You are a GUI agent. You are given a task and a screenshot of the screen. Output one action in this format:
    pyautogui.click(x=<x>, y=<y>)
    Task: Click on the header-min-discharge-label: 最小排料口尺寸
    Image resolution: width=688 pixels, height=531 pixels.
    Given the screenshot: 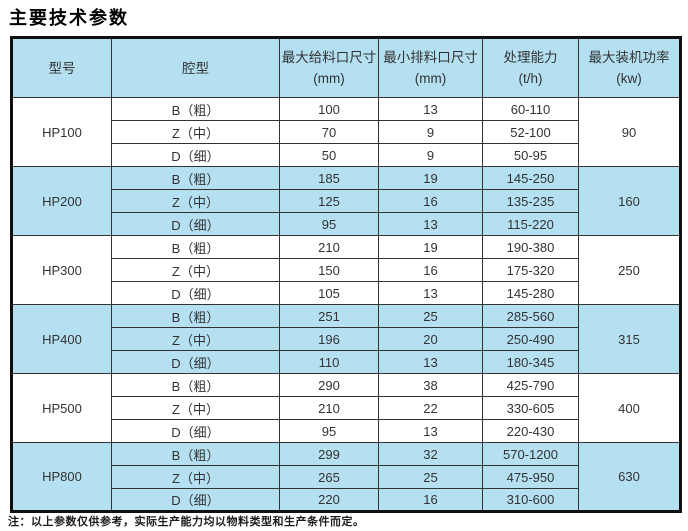 What is the action you would take?
    pyautogui.click(x=430, y=57)
    